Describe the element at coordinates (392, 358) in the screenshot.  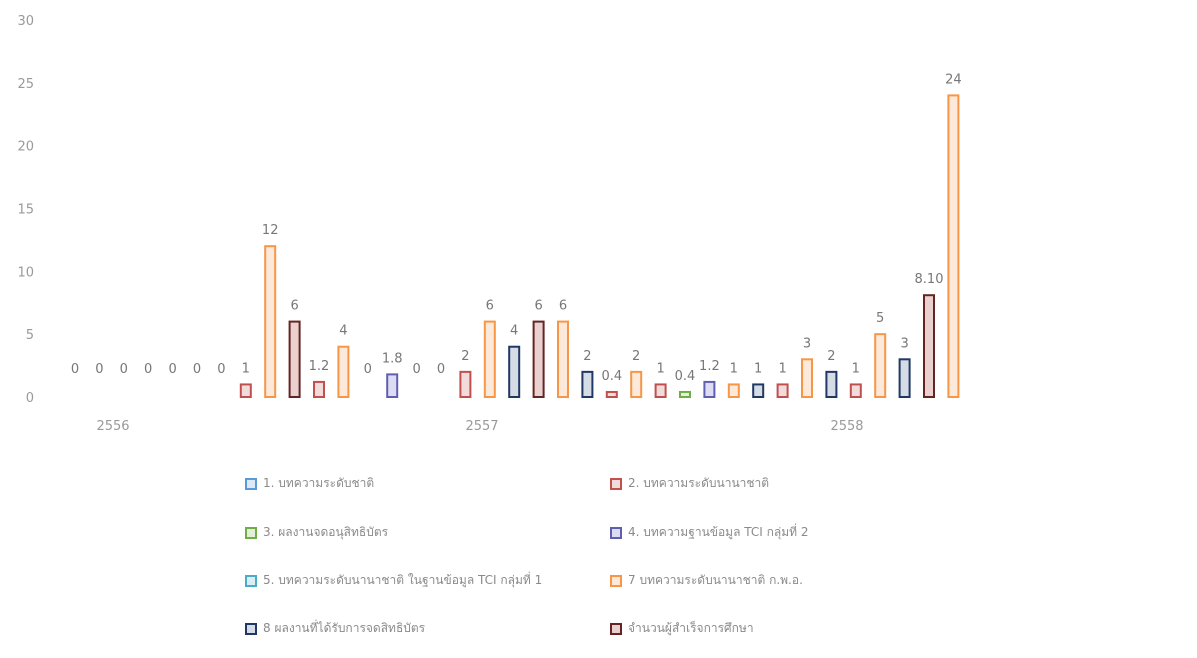
I see `data-label: 1.8` at that location.